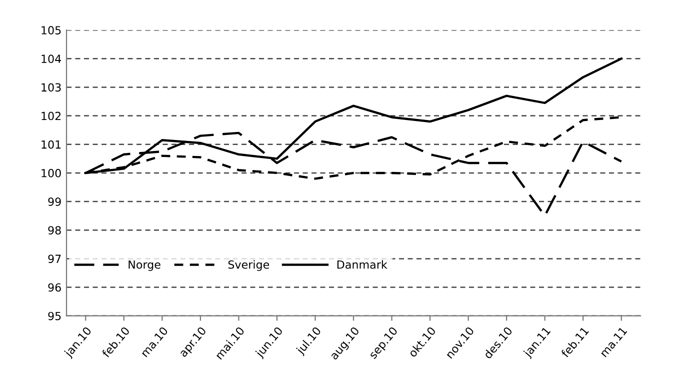 The width and height of the screenshot is (700, 376). Describe the element at coordinates (51, 116) in the screenshot. I see `y-tick-label: 102` at that location.